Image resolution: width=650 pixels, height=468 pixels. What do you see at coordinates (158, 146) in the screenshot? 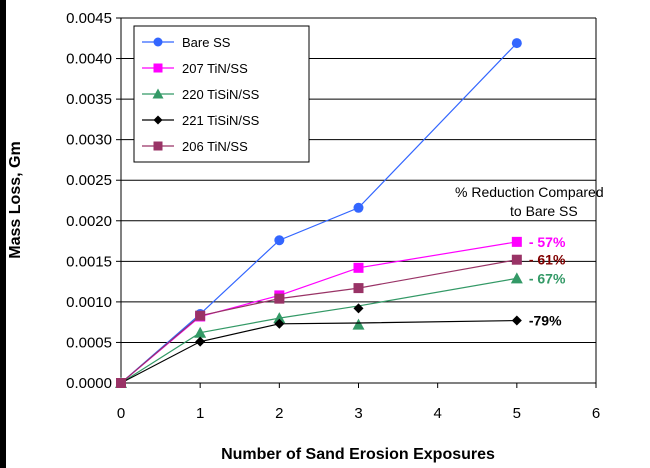
I see `legend-marker-206-tin-ss` at bounding box center [158, 146].